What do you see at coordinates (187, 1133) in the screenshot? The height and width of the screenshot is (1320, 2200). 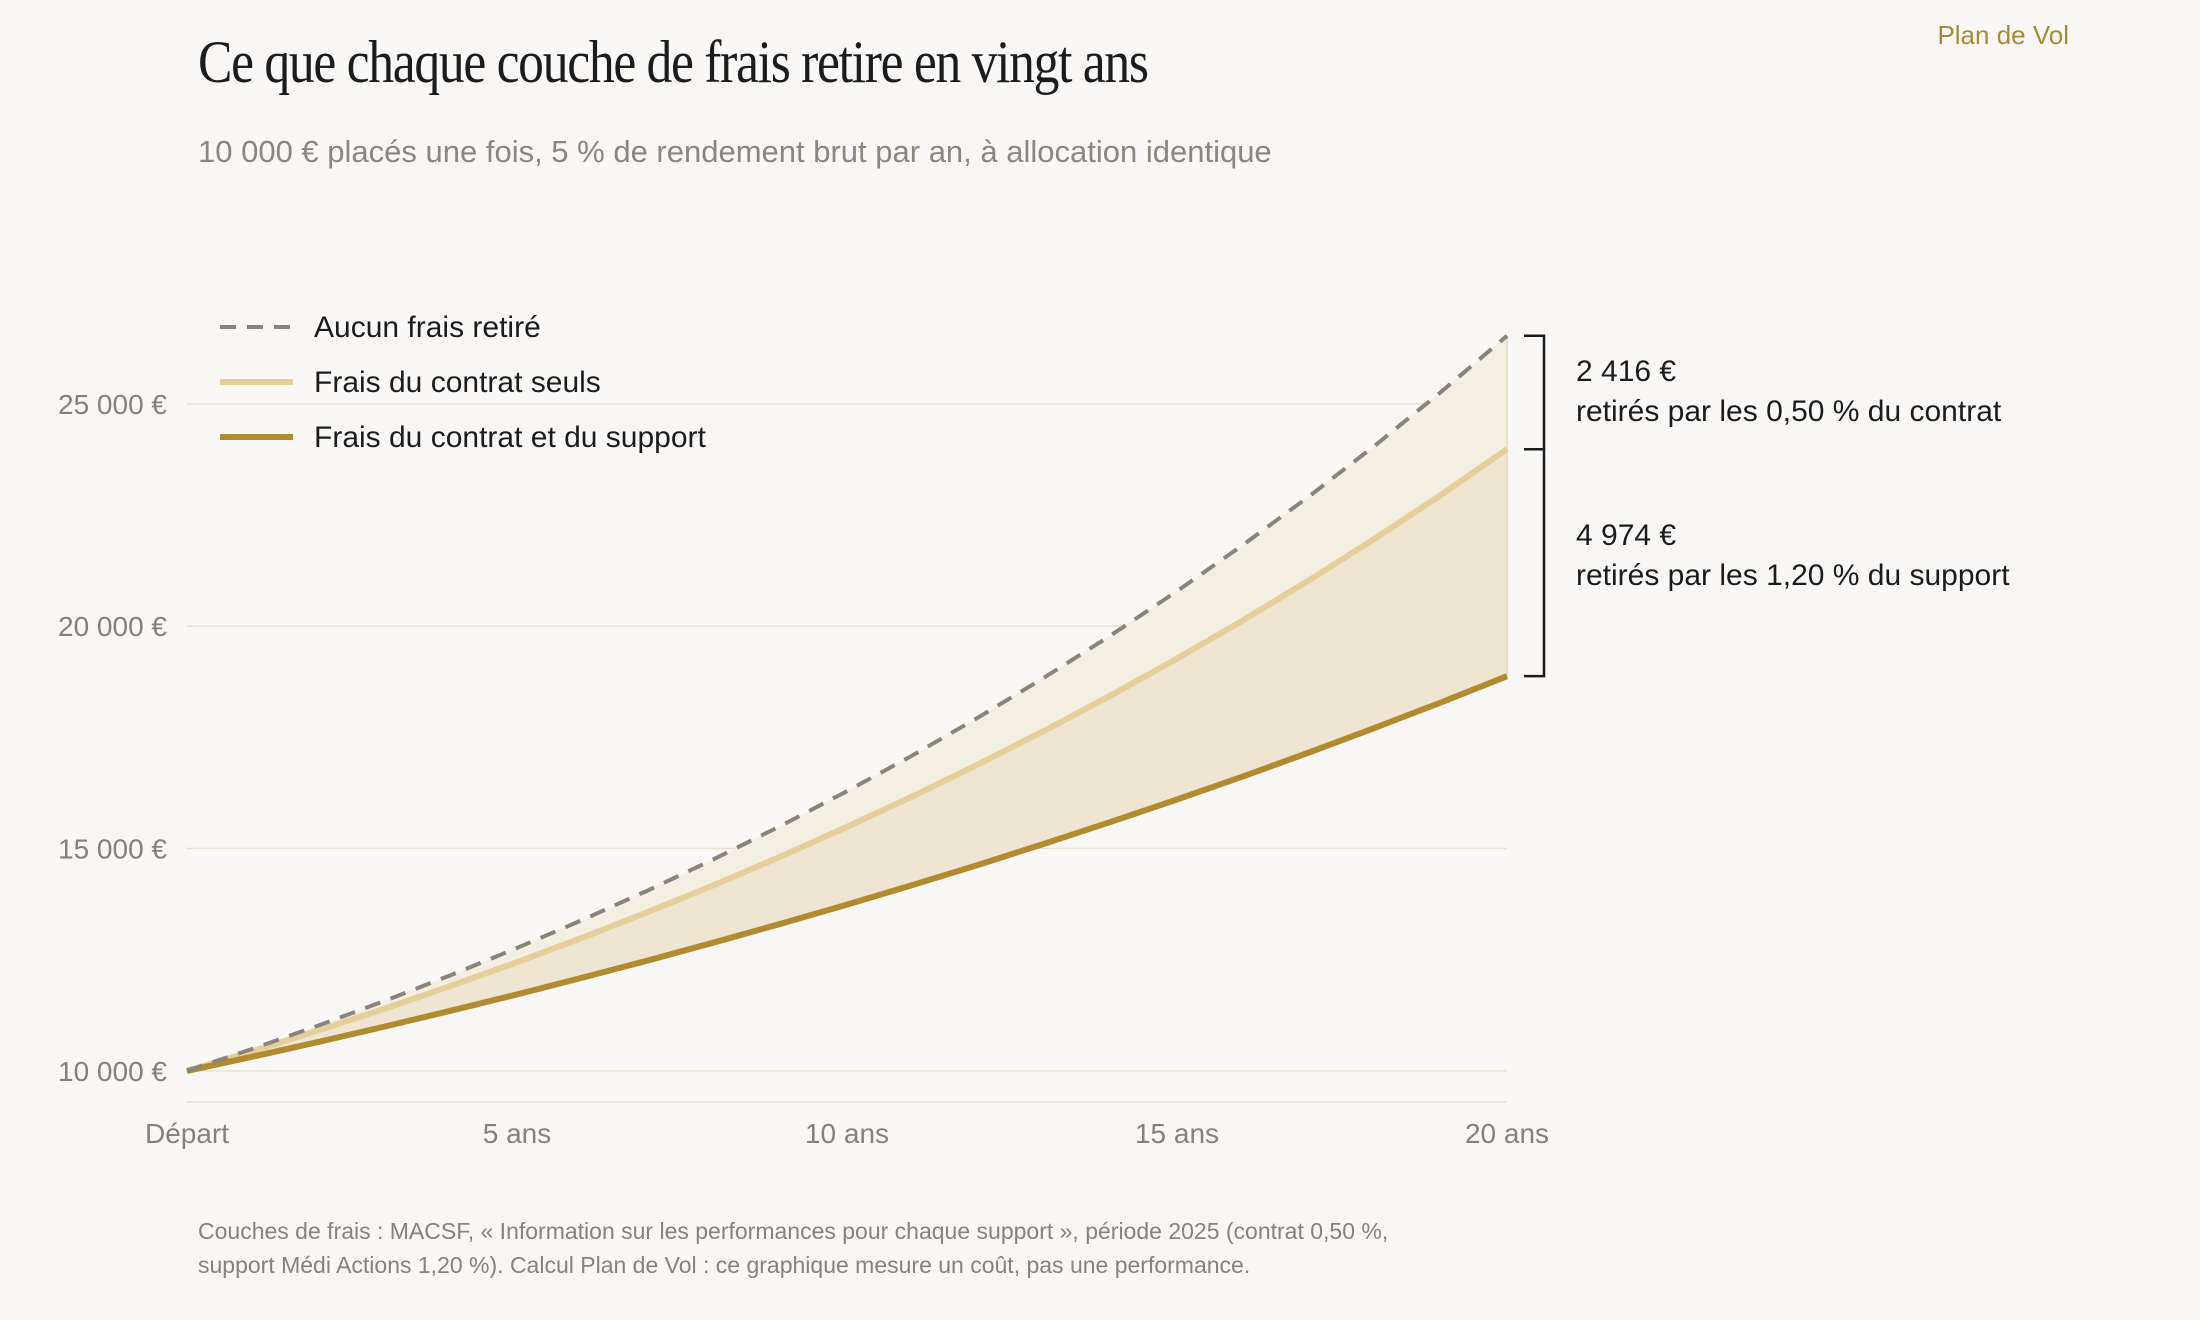 I see `x-tick-label: Départ` at bounding box center [187, 1133].